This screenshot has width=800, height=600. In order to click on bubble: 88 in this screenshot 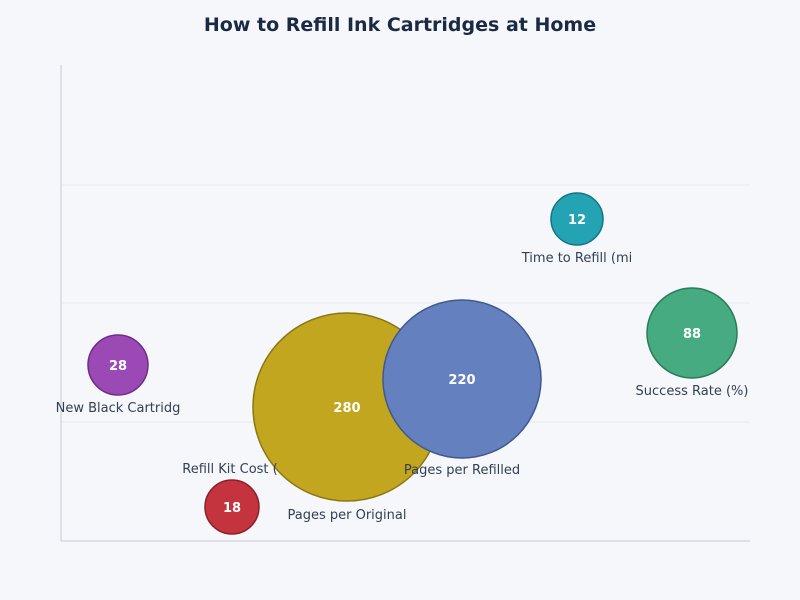, I will do `click(692, 333)`.